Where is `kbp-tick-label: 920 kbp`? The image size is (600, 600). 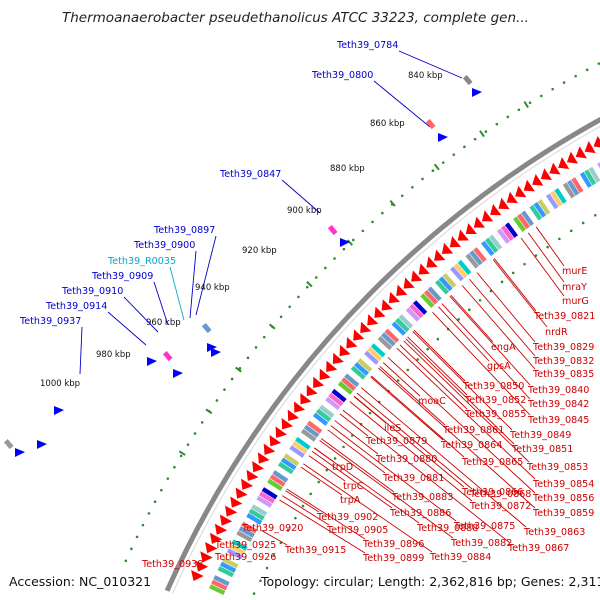
kbp-tick-label: 920 kbp is located at coordinates (259, 251).